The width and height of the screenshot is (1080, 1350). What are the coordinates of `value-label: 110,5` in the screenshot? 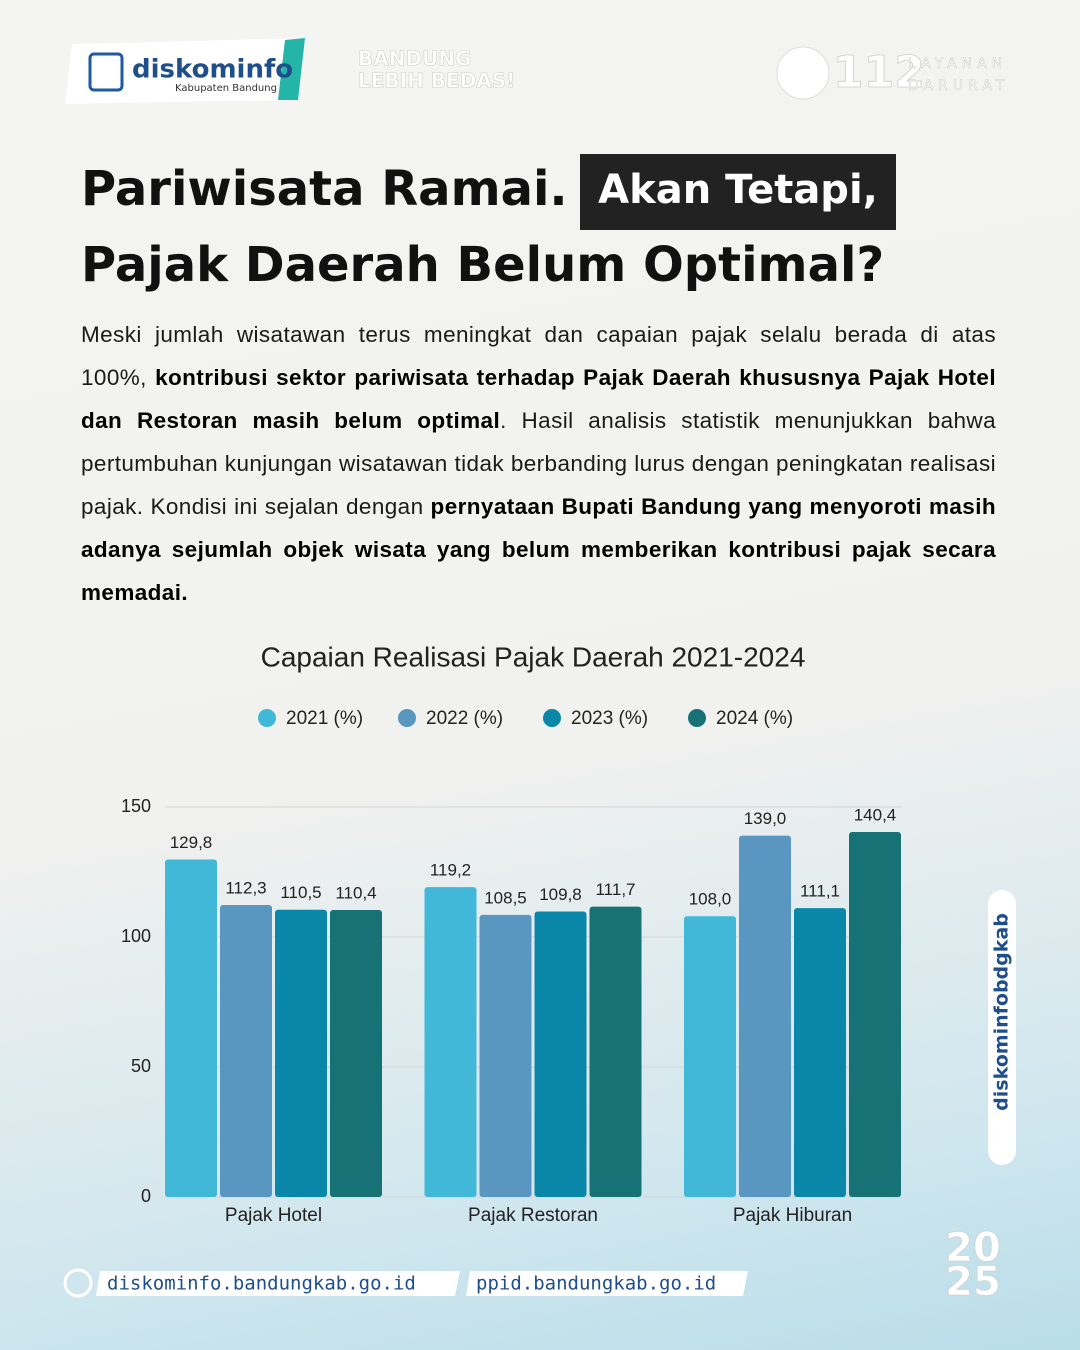 It's located at (300, 892).